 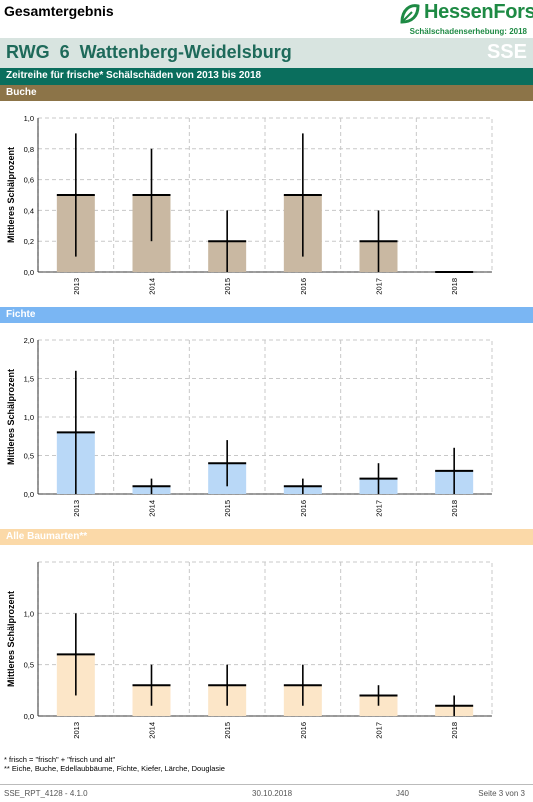 What do you see at coordinates (501, 793) in the screenshot?
I see `footer-page: Seite 3 von 3` at bounding box center [501, 793].